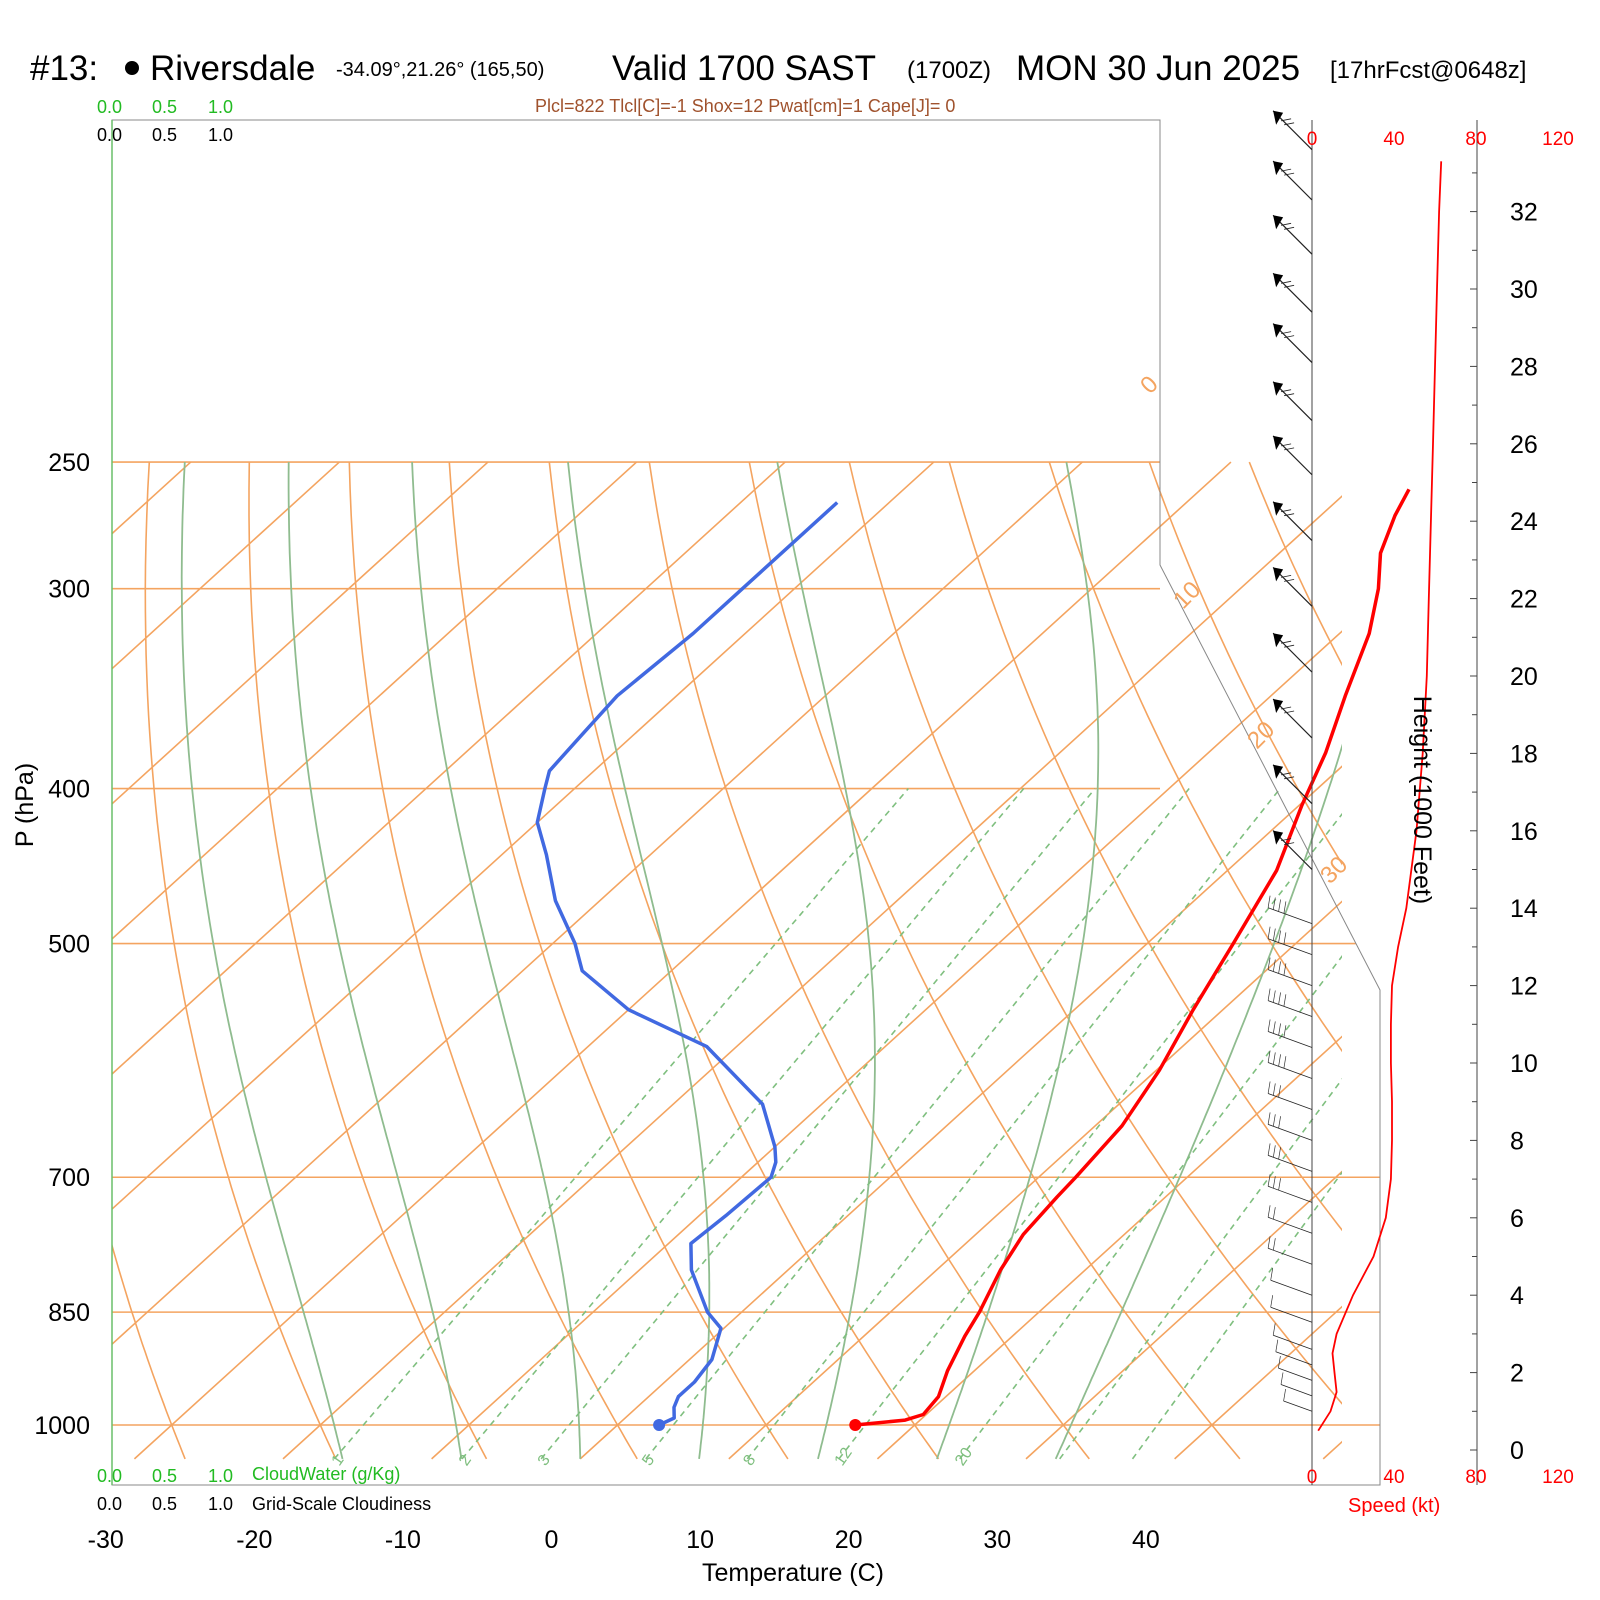  What do you see at coordinates (1422, 800) in the screenshot?
I see `height-axis-title: Height (1000 Feet)` at bounding box center [1422, 800].